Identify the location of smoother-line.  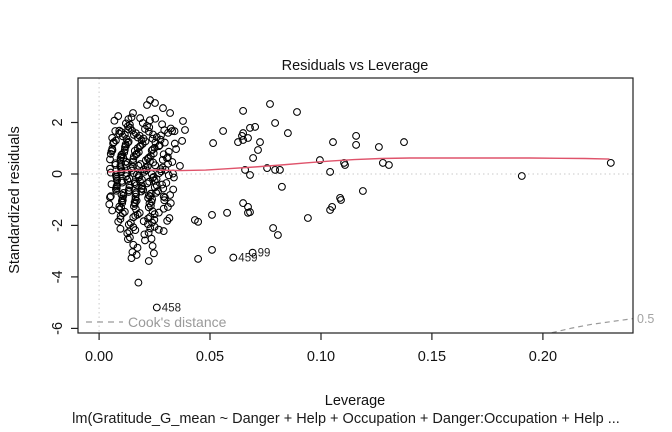
(358, 165).